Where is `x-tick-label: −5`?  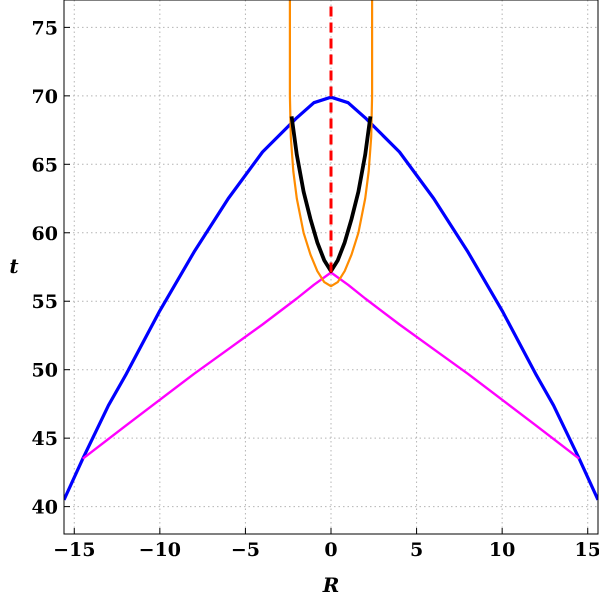
x-tick-label: −5 is located at coordinates (245, 550).